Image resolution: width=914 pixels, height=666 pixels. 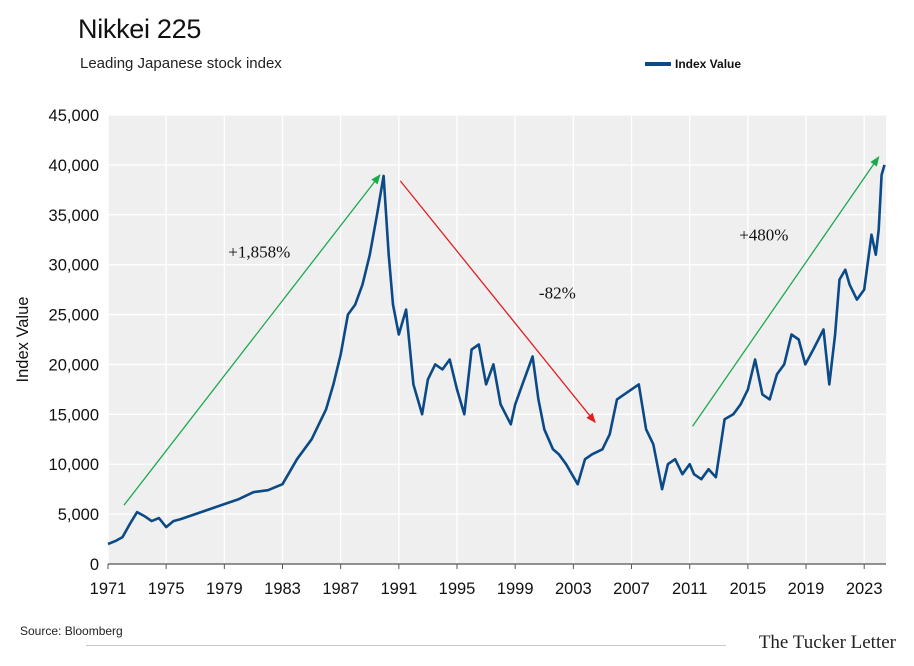 I want to click on y-tick-label: 15,000, so click(x=74, y=415).